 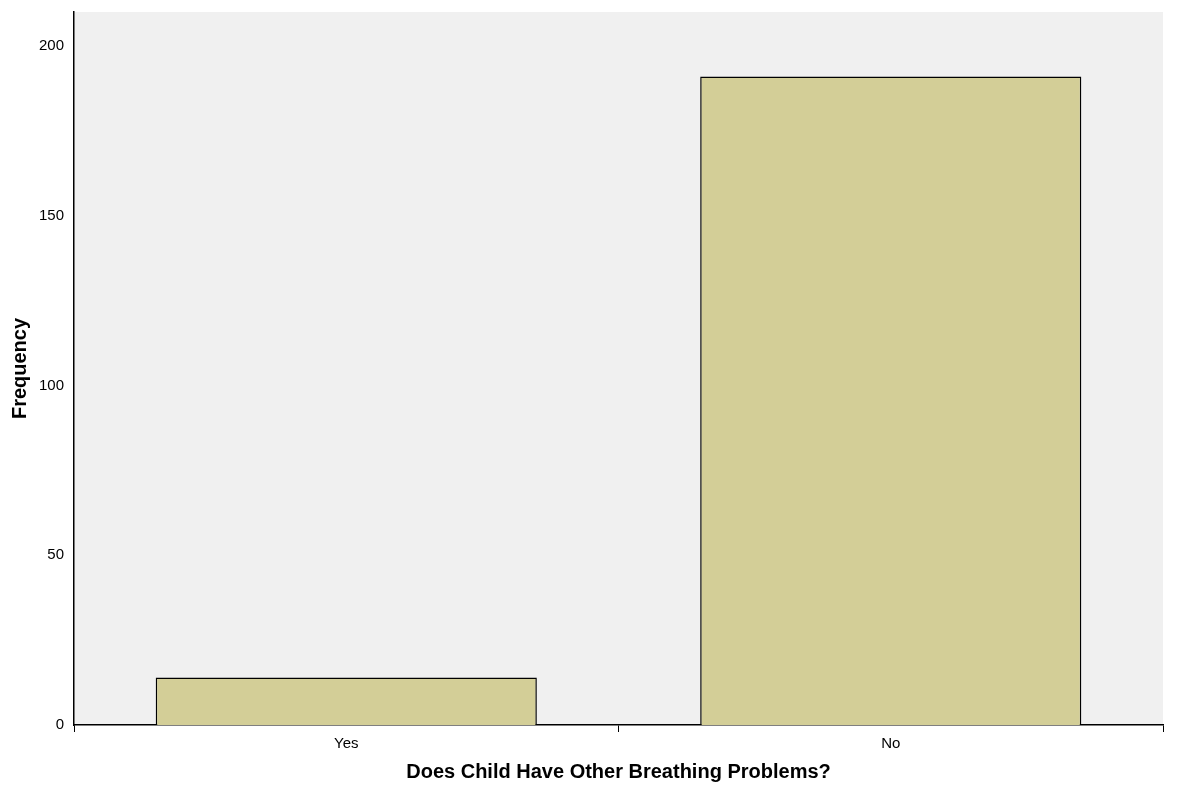 What do you see at coordinates (618, 770) in the screenshot?
I see `x-axis-title: Does Child Have Other Breathing Problems?` at bounding box center [618, 770].